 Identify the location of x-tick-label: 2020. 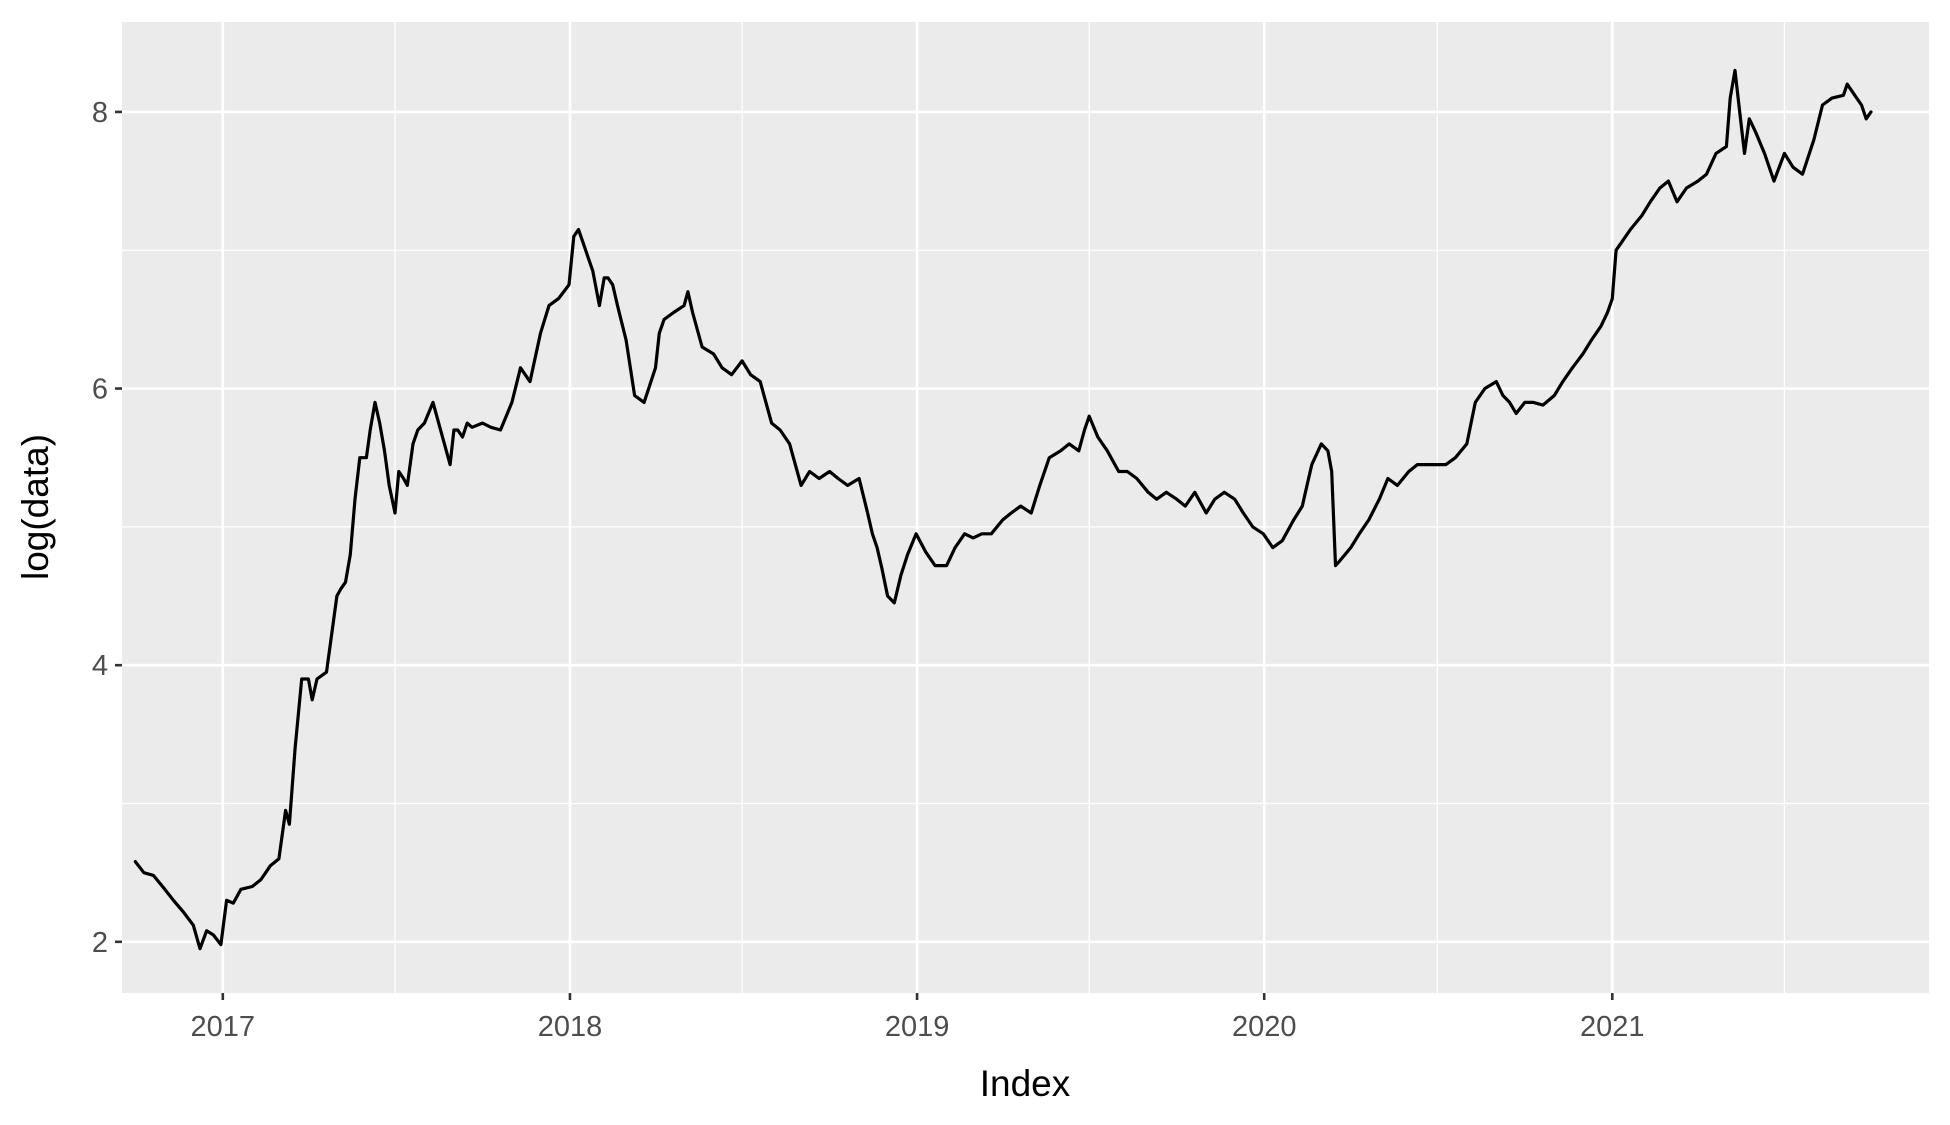
(1264, 1027).